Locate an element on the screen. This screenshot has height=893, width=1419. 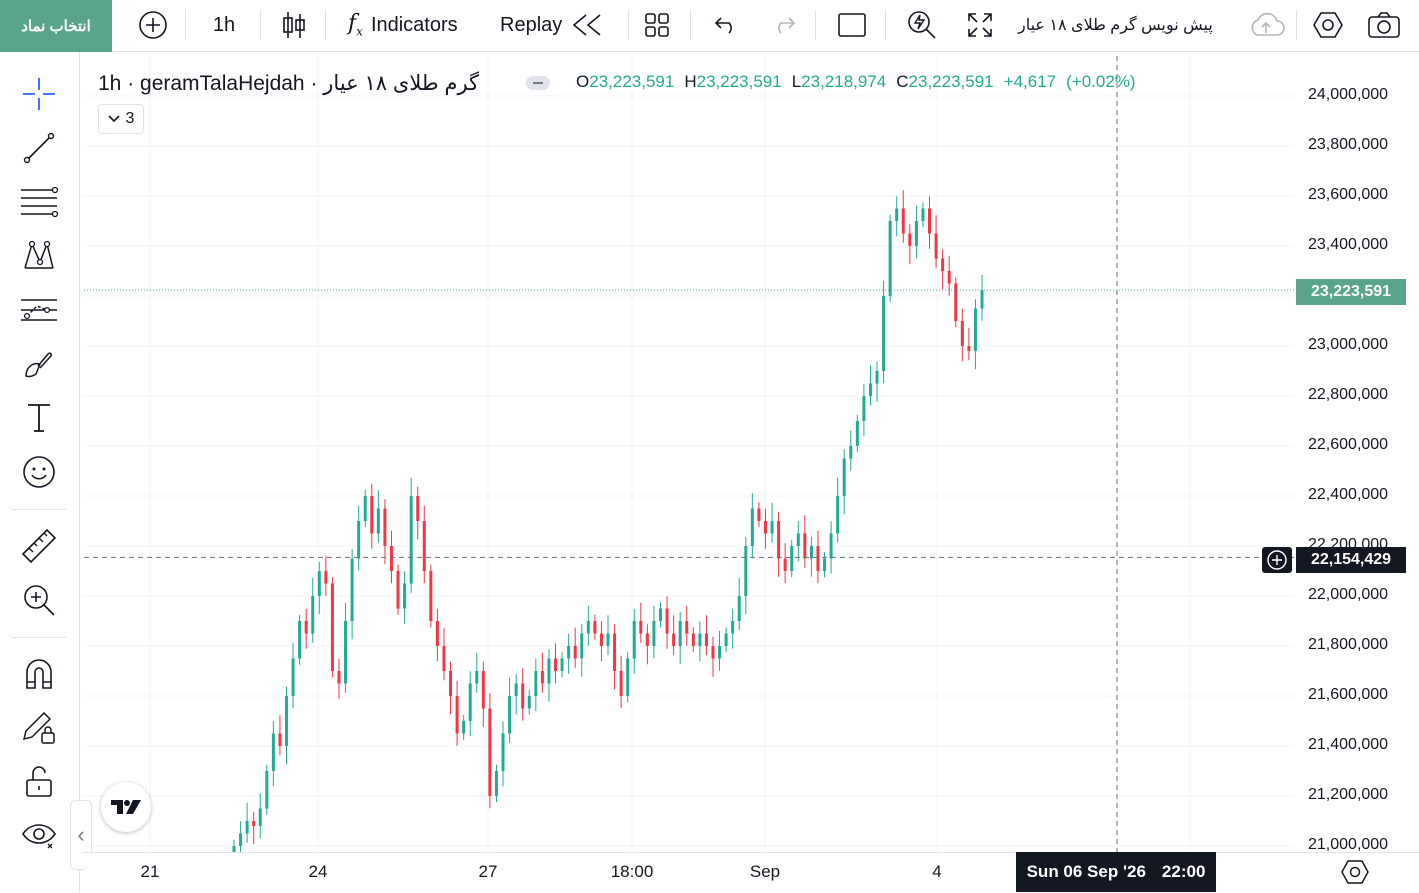
change-percent: (+0.02%) is located at coordinates (1101, 81).